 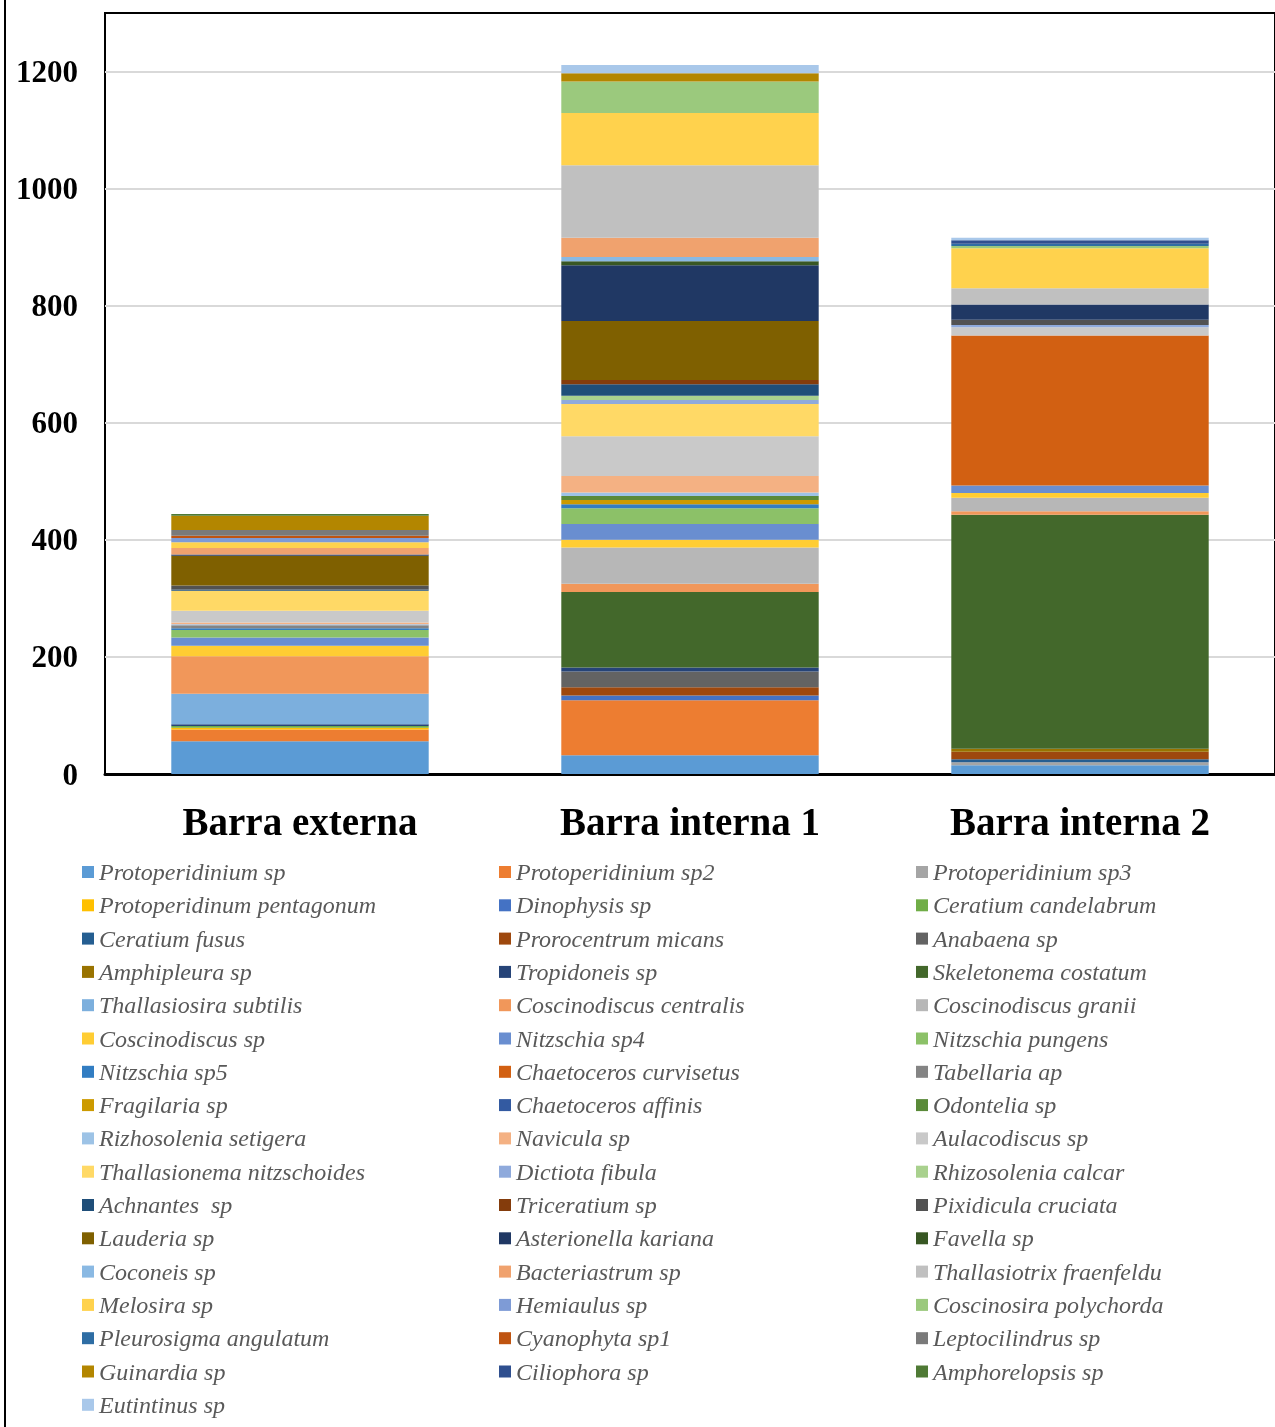 What do you see at coordinates (1045, 905) in the screenshot?
I see `legend-label: Ceratium candelabrum` at bounding box center [1045, 905].